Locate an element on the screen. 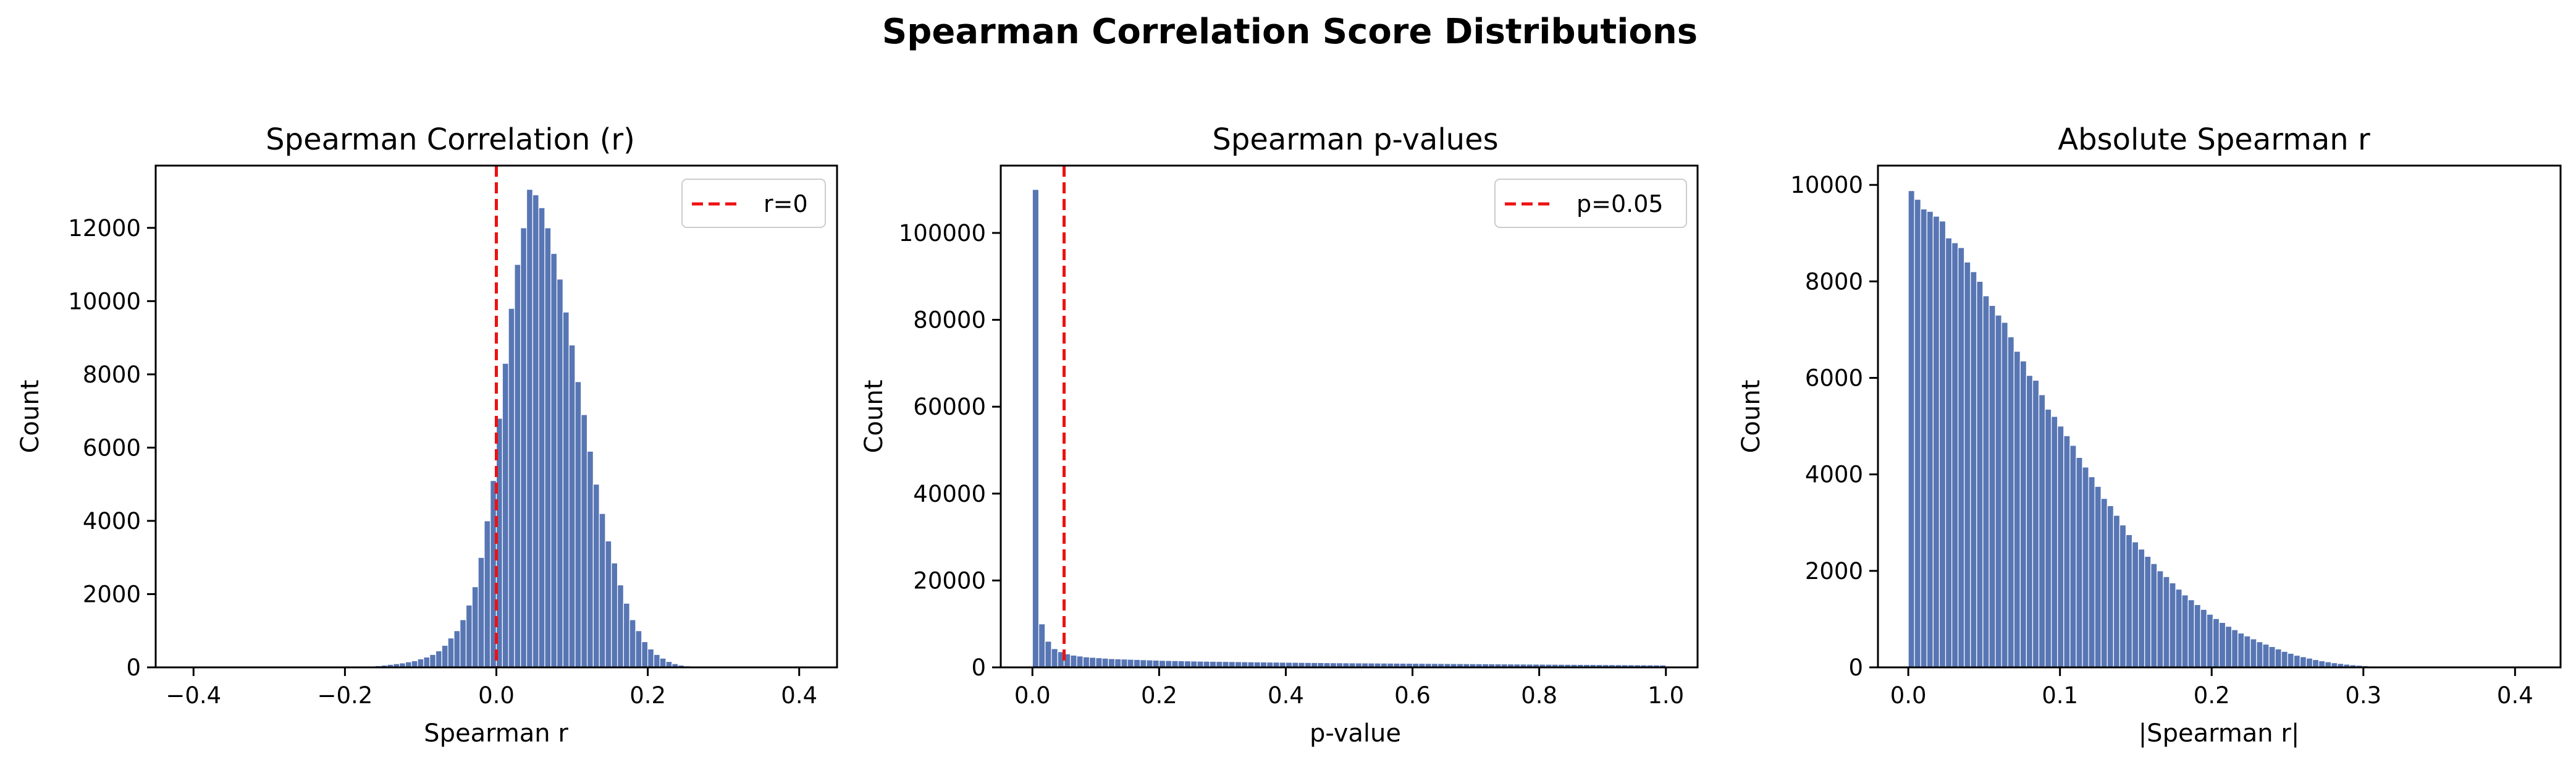 Image resolution: width=2576 pixels, height=765 pixels. legend: p=0.05 is located at coordinates (1590, 204).